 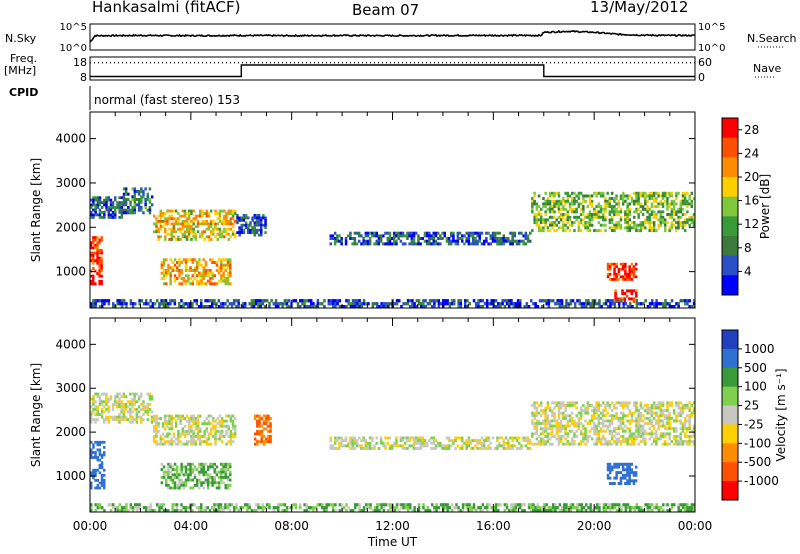 I want to click on power-ytick-label: 3000, so click(x=70, y=183).